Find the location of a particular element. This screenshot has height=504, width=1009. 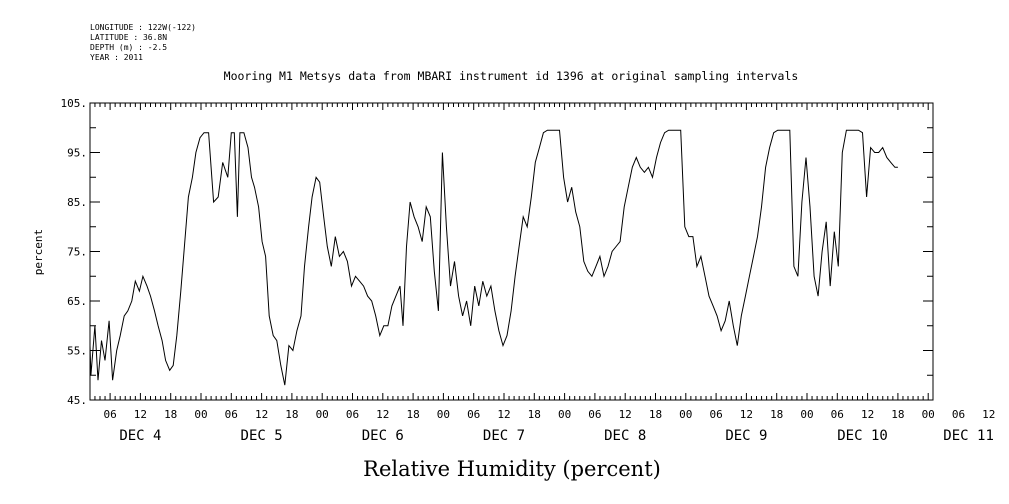

x-day-label: DEC 4 is located at coordinates (140, 436).